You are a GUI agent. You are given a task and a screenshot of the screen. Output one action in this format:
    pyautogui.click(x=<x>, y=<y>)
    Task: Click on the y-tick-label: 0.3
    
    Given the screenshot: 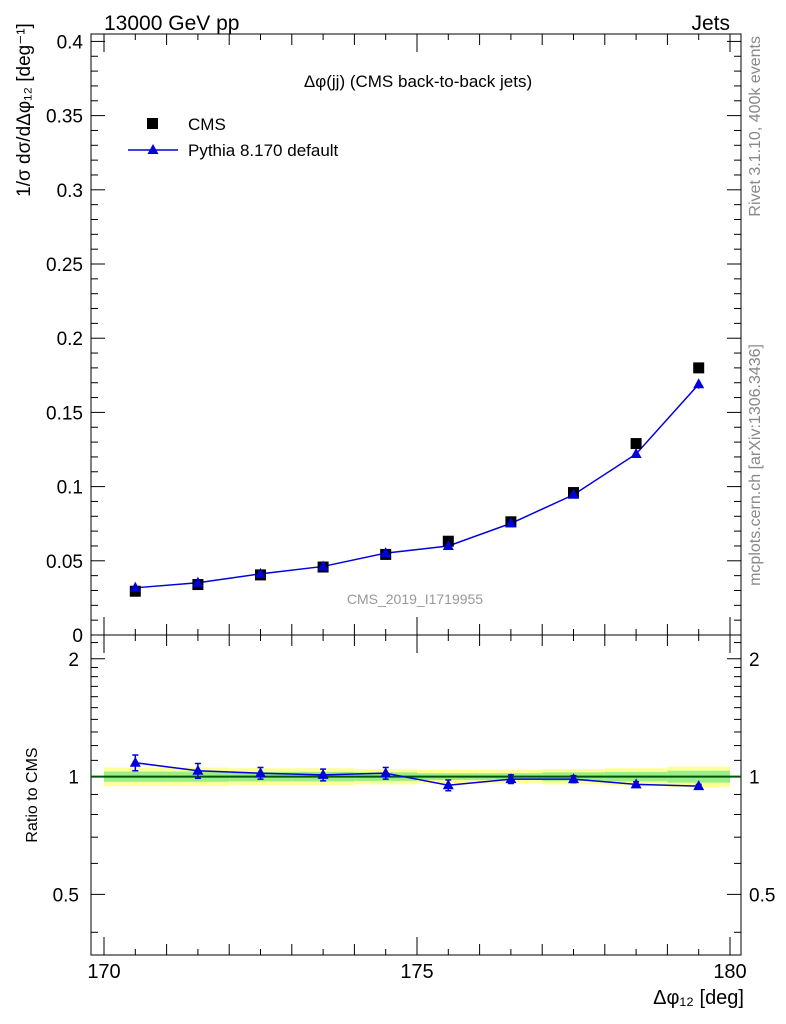 What is the action you would take?
    pyautogui.click(x=70, y=191)
    